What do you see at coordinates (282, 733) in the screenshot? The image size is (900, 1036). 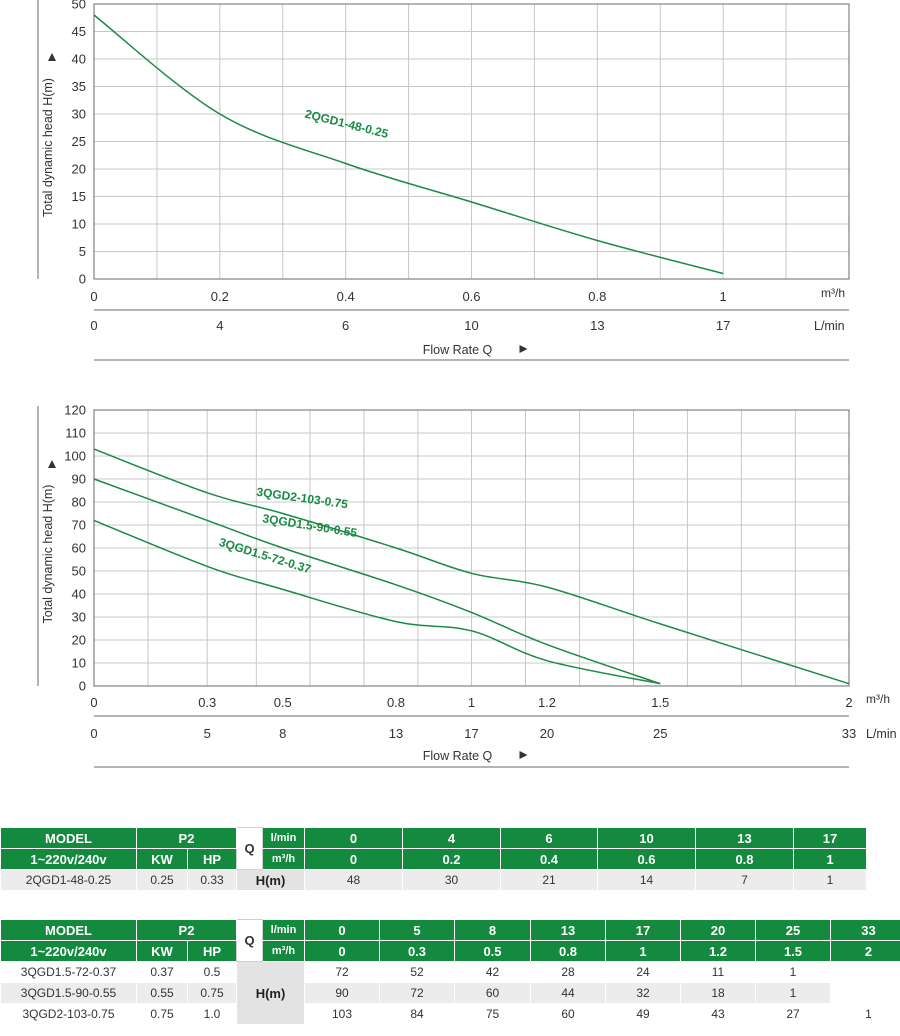 I see `x2-tick-label: 8` at bounding box center [282, 733].